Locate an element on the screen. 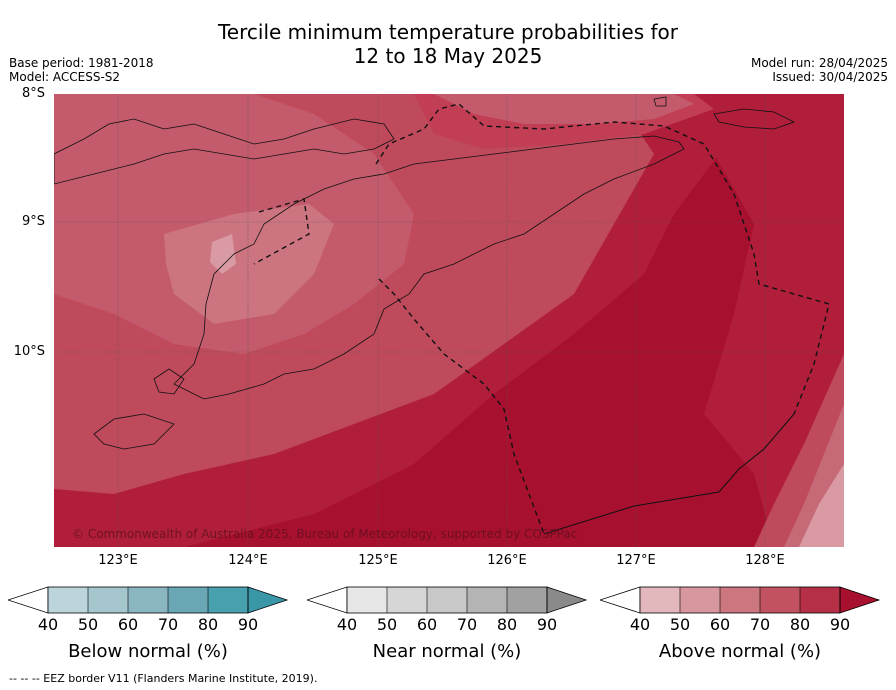 This screenshot has height=690, width=896. colorbar-above-tri-right is located at coordinates (860, 600).